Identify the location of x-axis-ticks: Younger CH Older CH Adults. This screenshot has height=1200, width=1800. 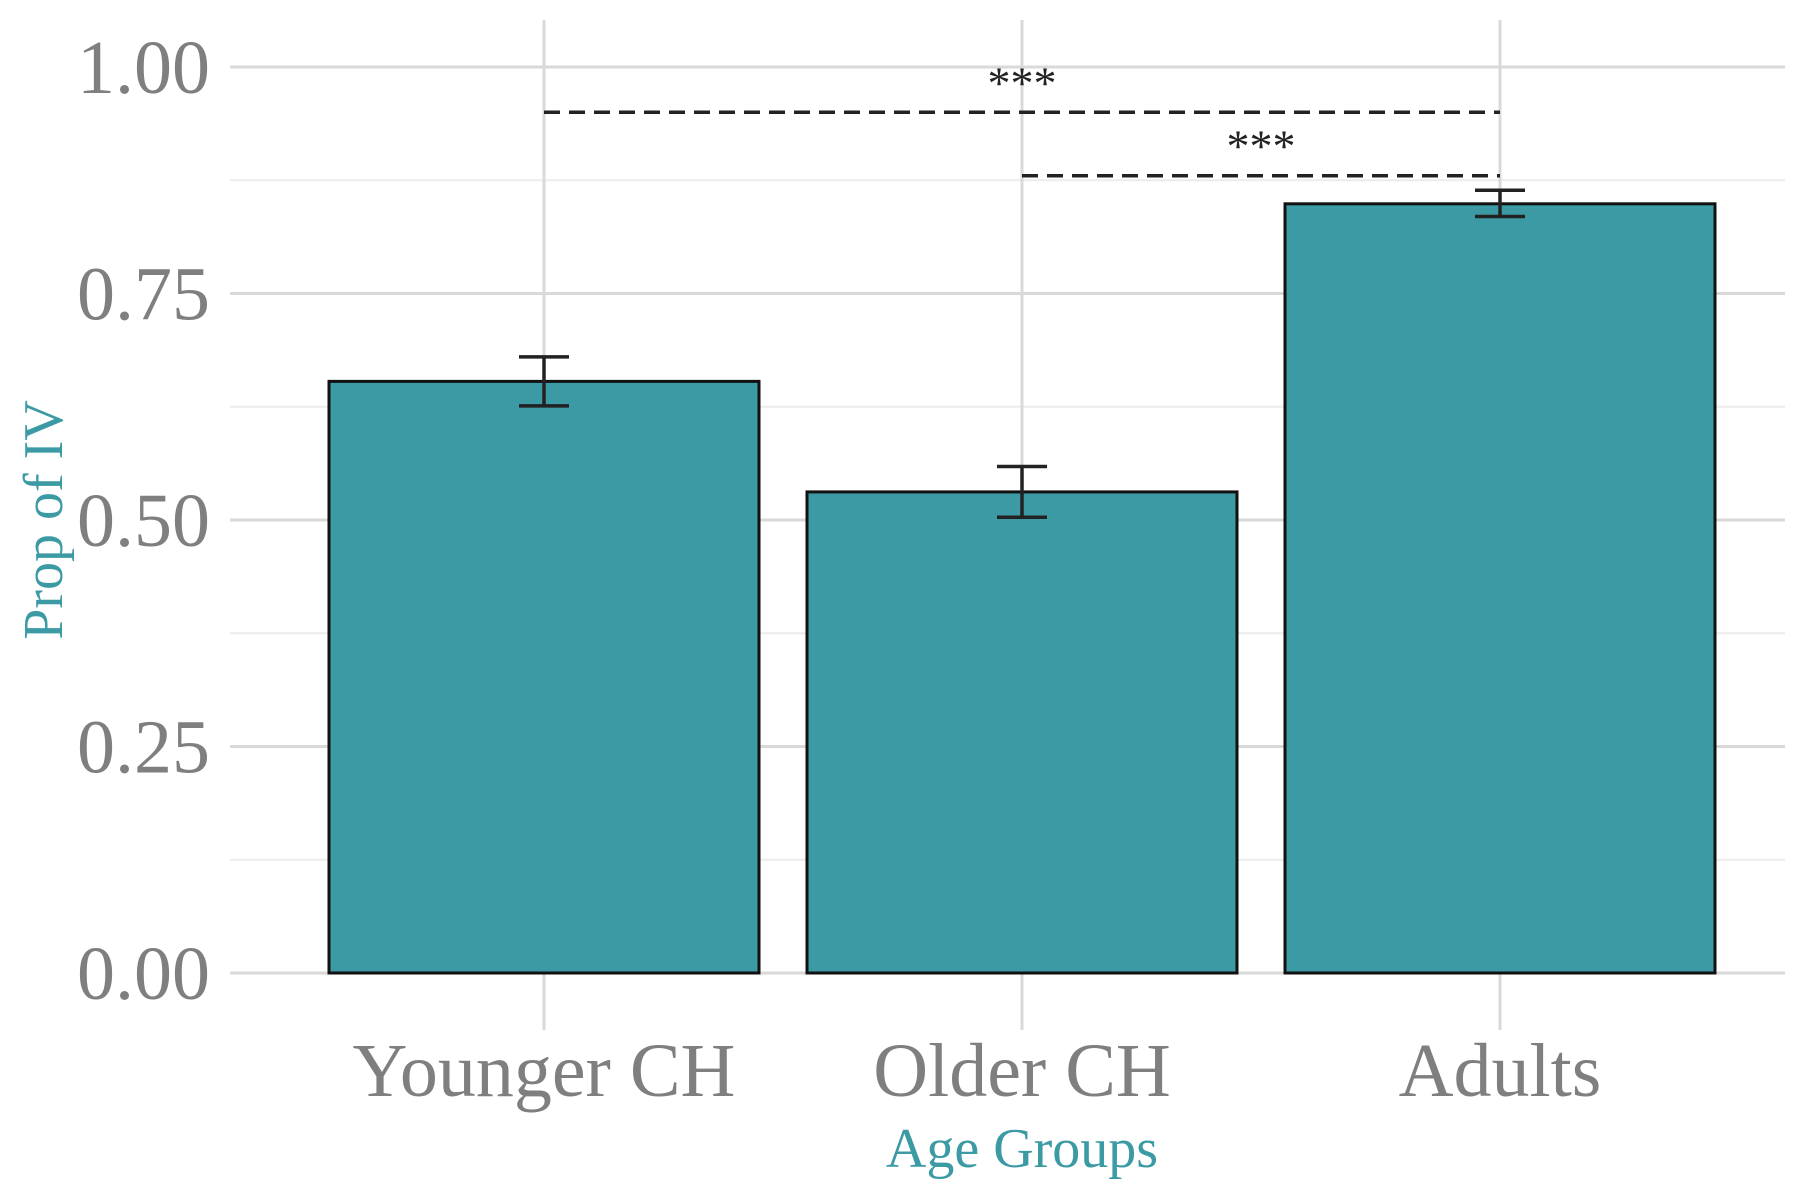
(977, 1071).